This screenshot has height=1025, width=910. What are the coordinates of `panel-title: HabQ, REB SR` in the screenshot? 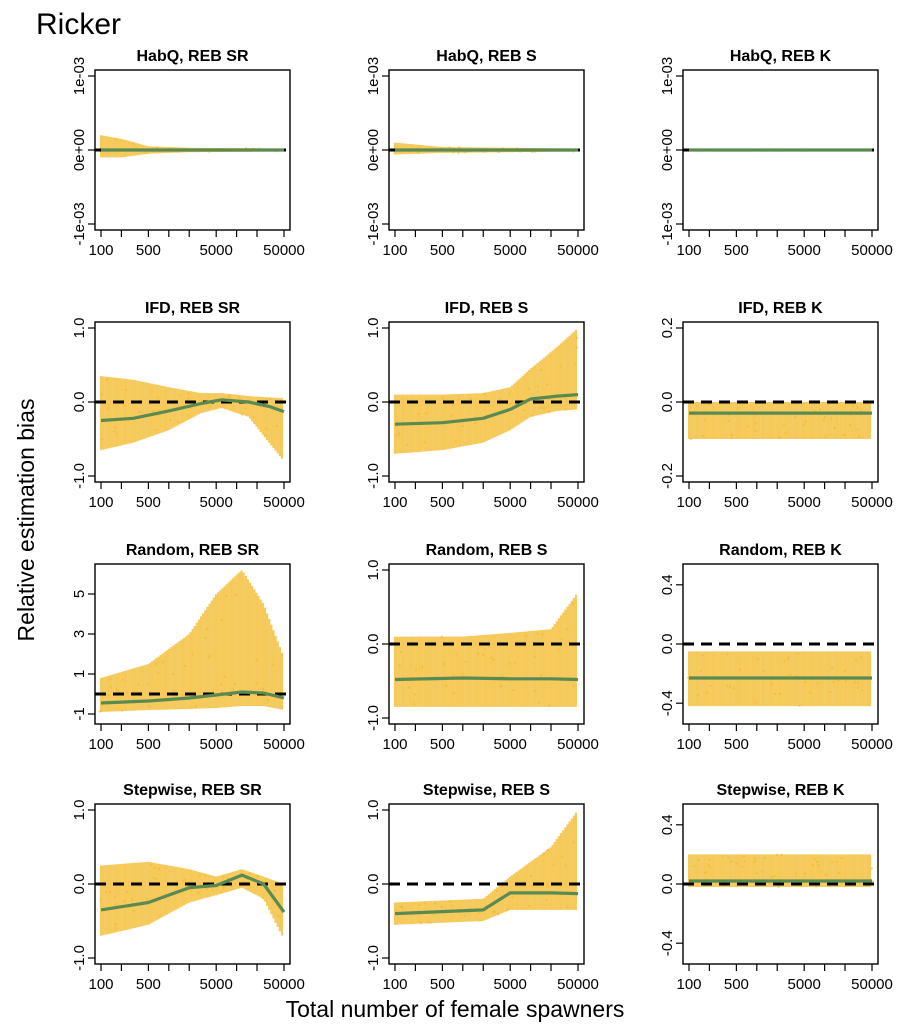 It's located at (192, 56).